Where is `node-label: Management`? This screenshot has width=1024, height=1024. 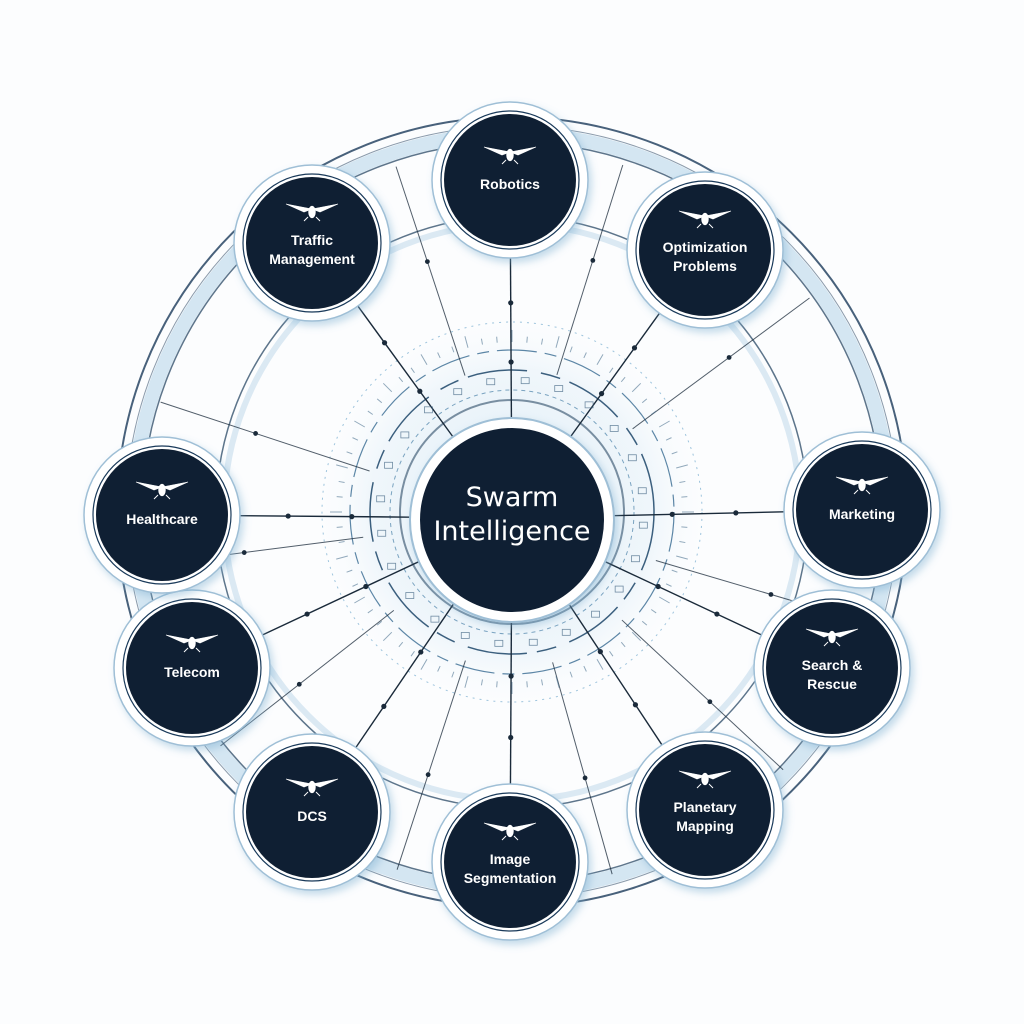
node-label: Management is located at coordinates (312, 259).